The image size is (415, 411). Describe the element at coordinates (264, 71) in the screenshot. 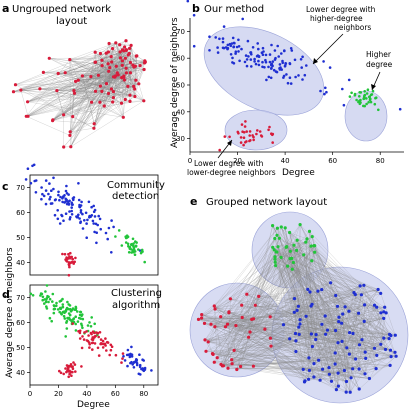

I see `blue-group-halo` at that location.